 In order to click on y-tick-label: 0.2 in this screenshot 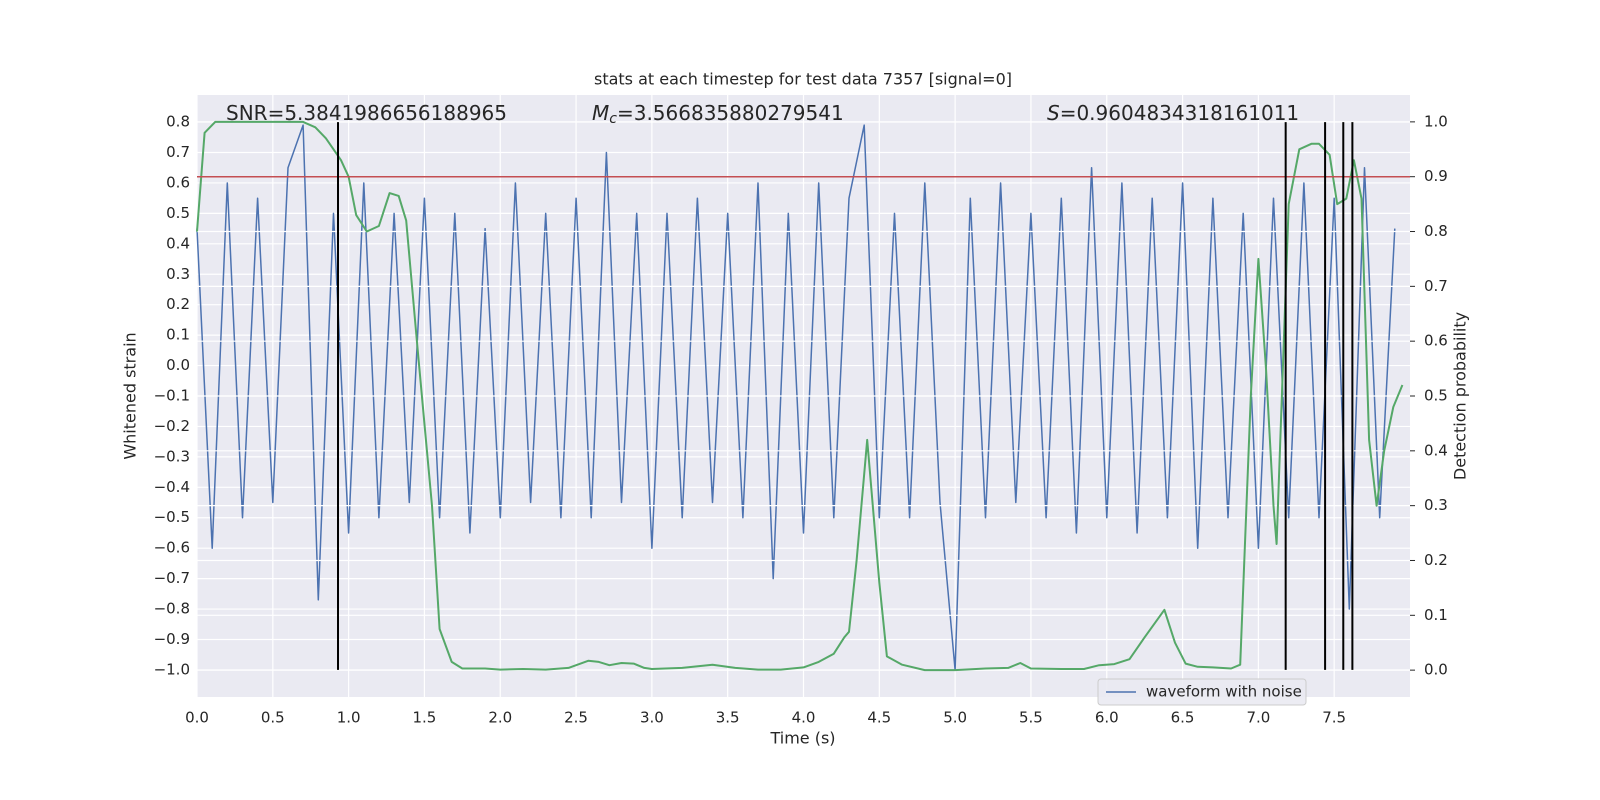, I will do `click(178, 304)`.